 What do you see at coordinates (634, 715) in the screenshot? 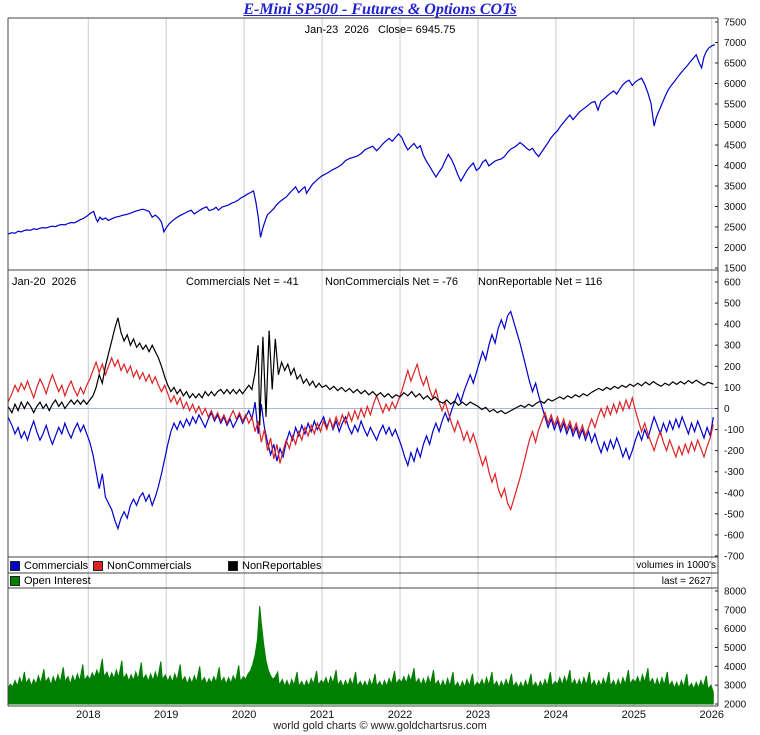
I see `svg-text: 2025` at bounding box center [634, 715].